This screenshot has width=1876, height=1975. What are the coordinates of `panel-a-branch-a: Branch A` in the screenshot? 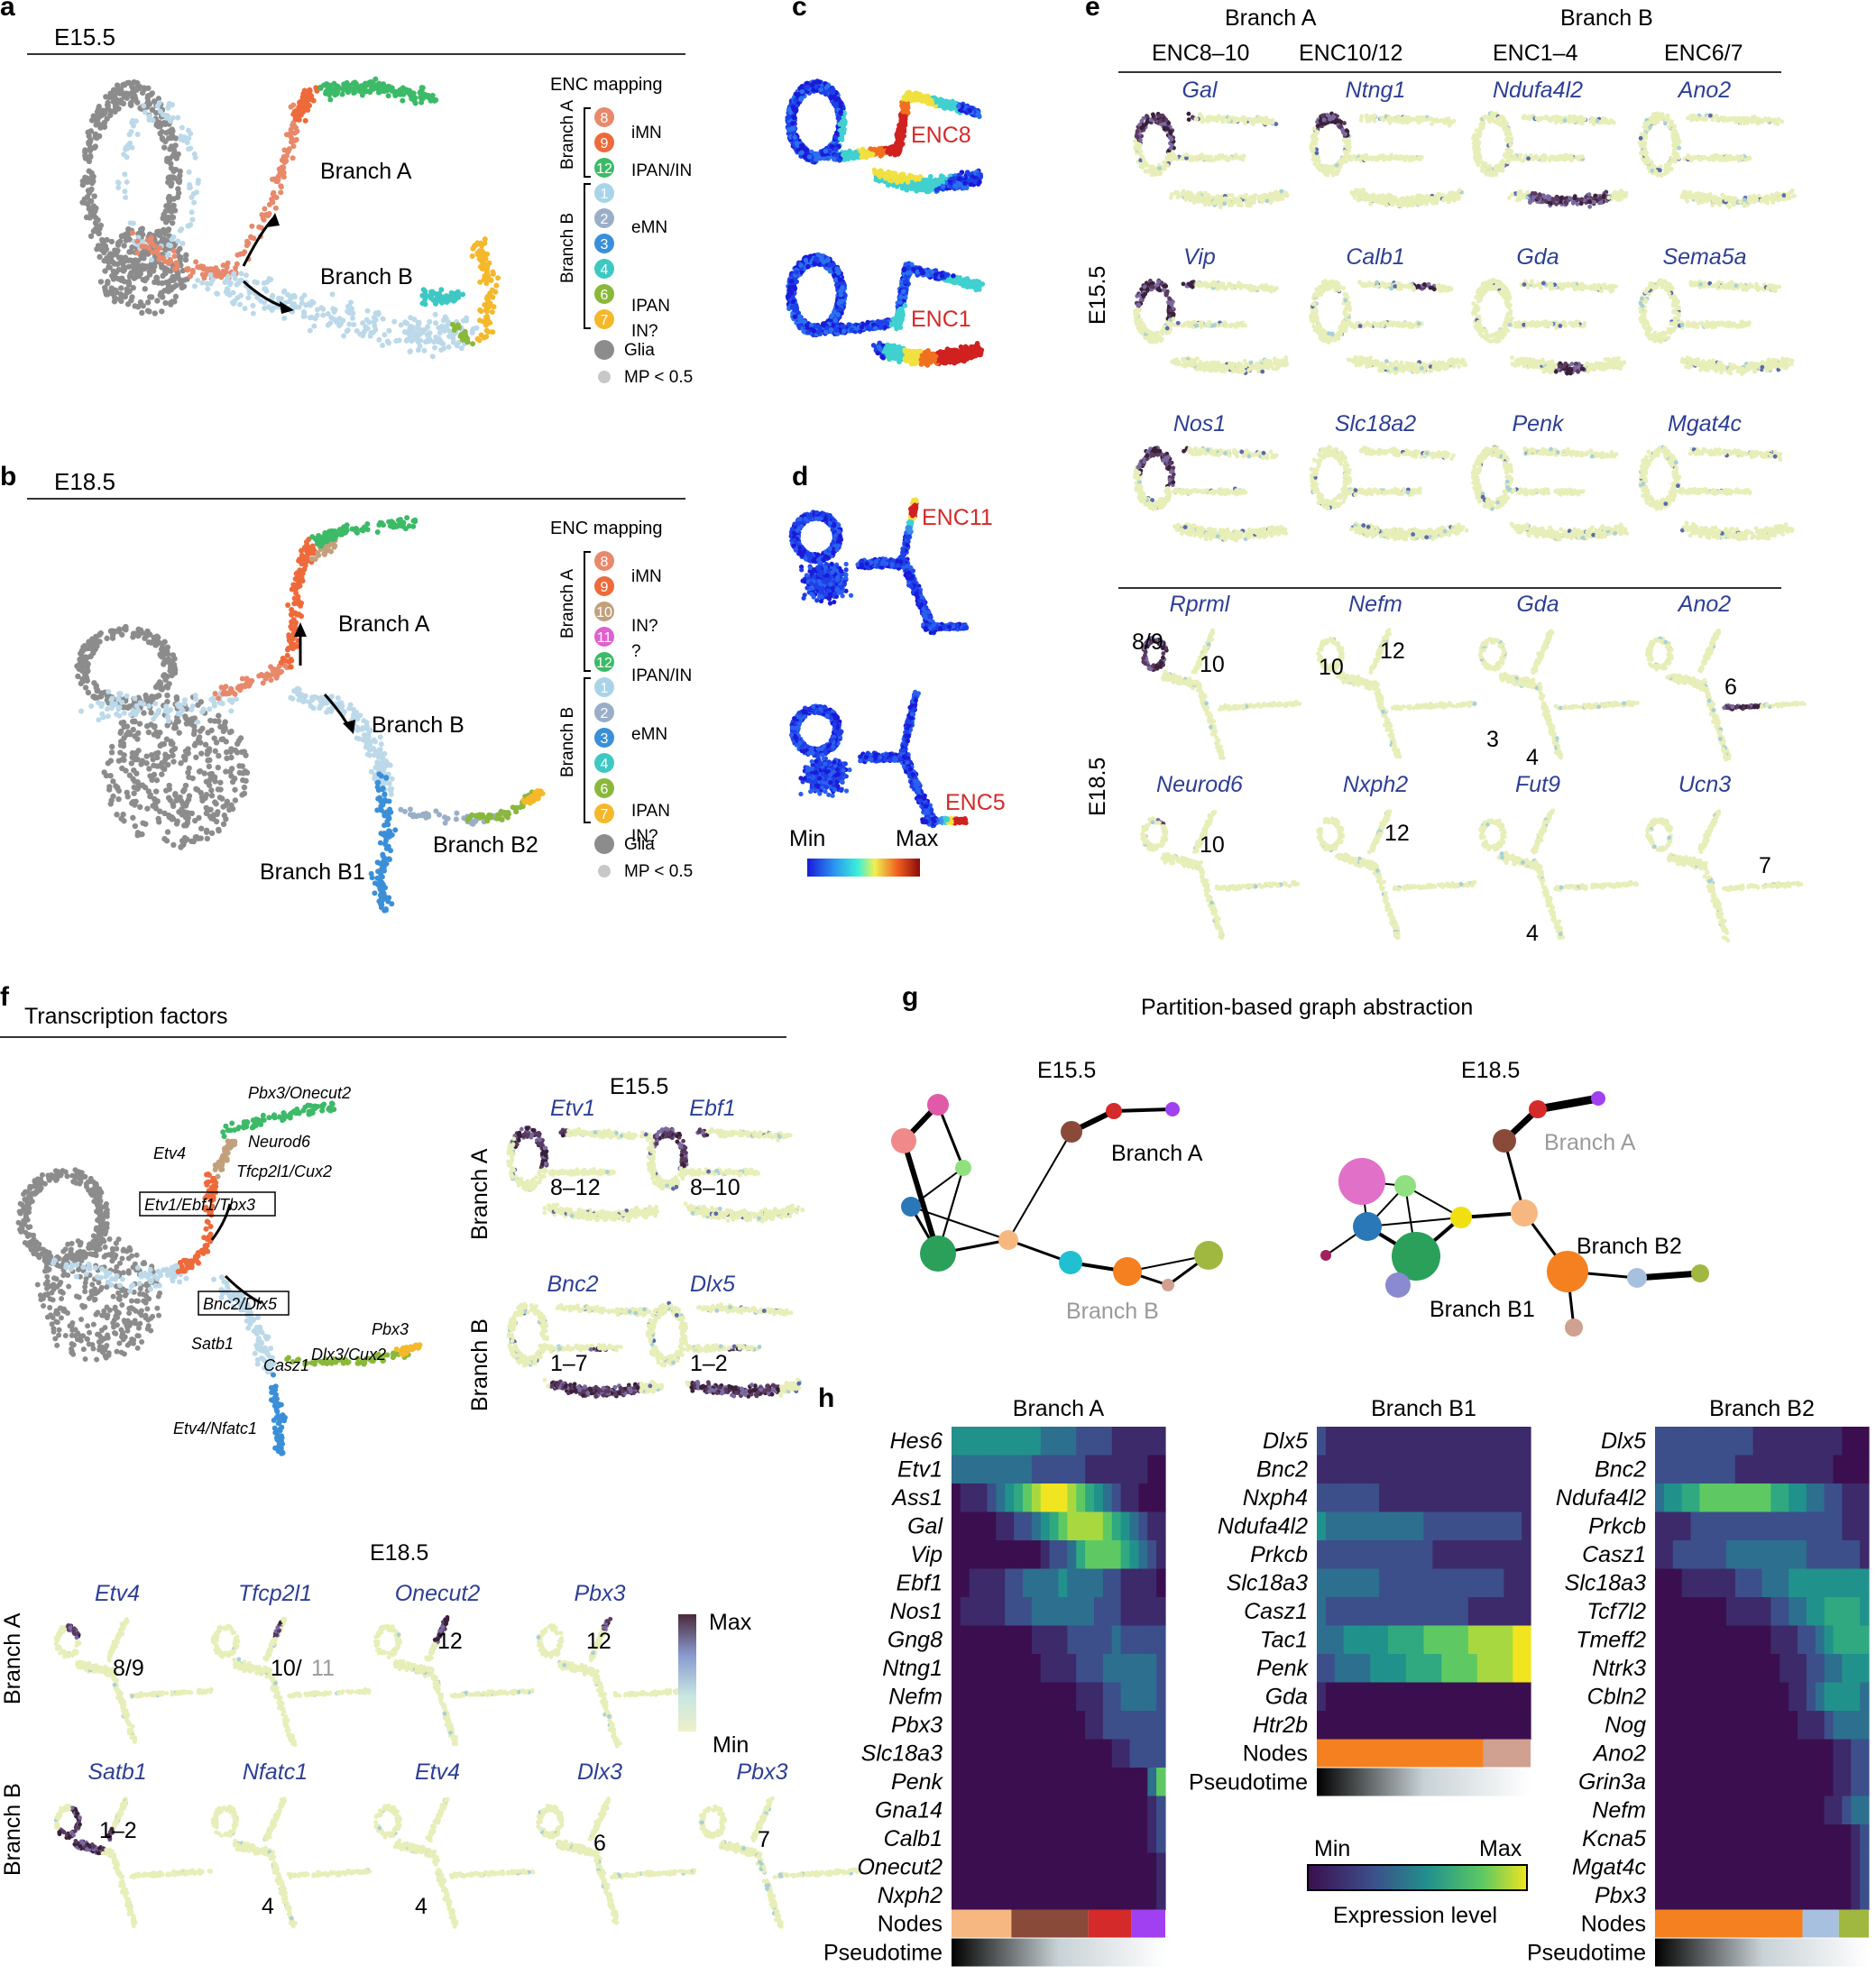 It's located at (366, 171).